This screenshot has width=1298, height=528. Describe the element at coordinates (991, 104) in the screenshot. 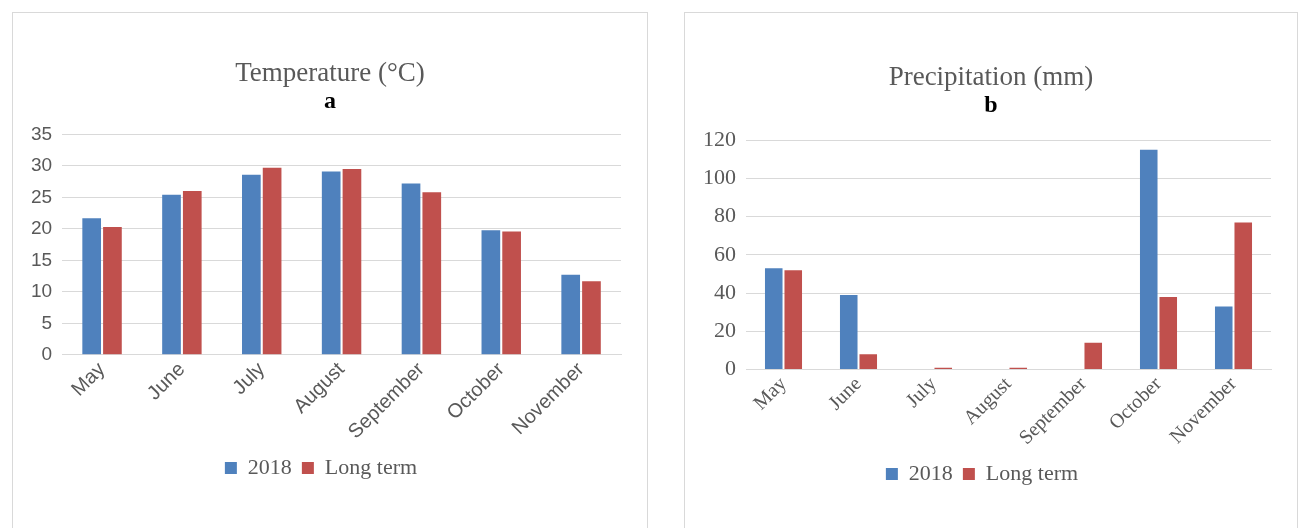

I see `chart-subtitle: b` at that location.